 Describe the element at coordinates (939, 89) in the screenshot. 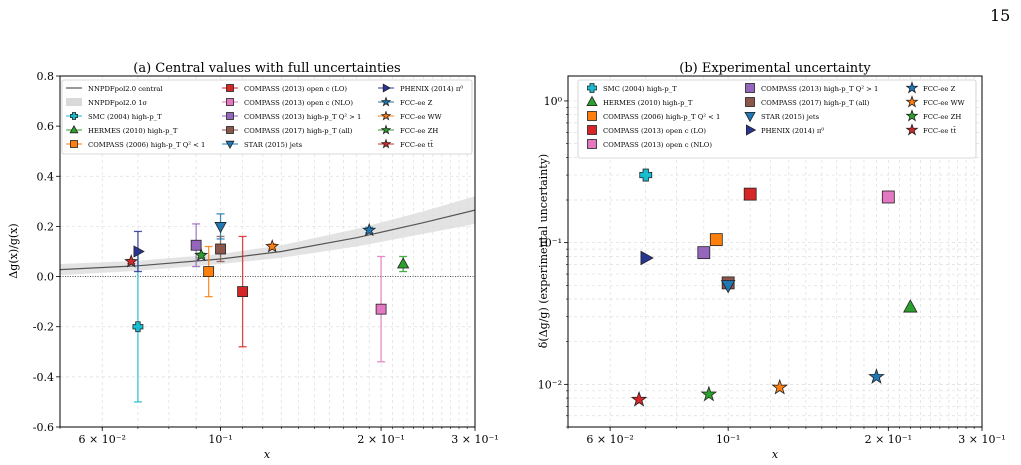

I see `legend-label-fcc-ee-z: FCC-ee Z` at that location.